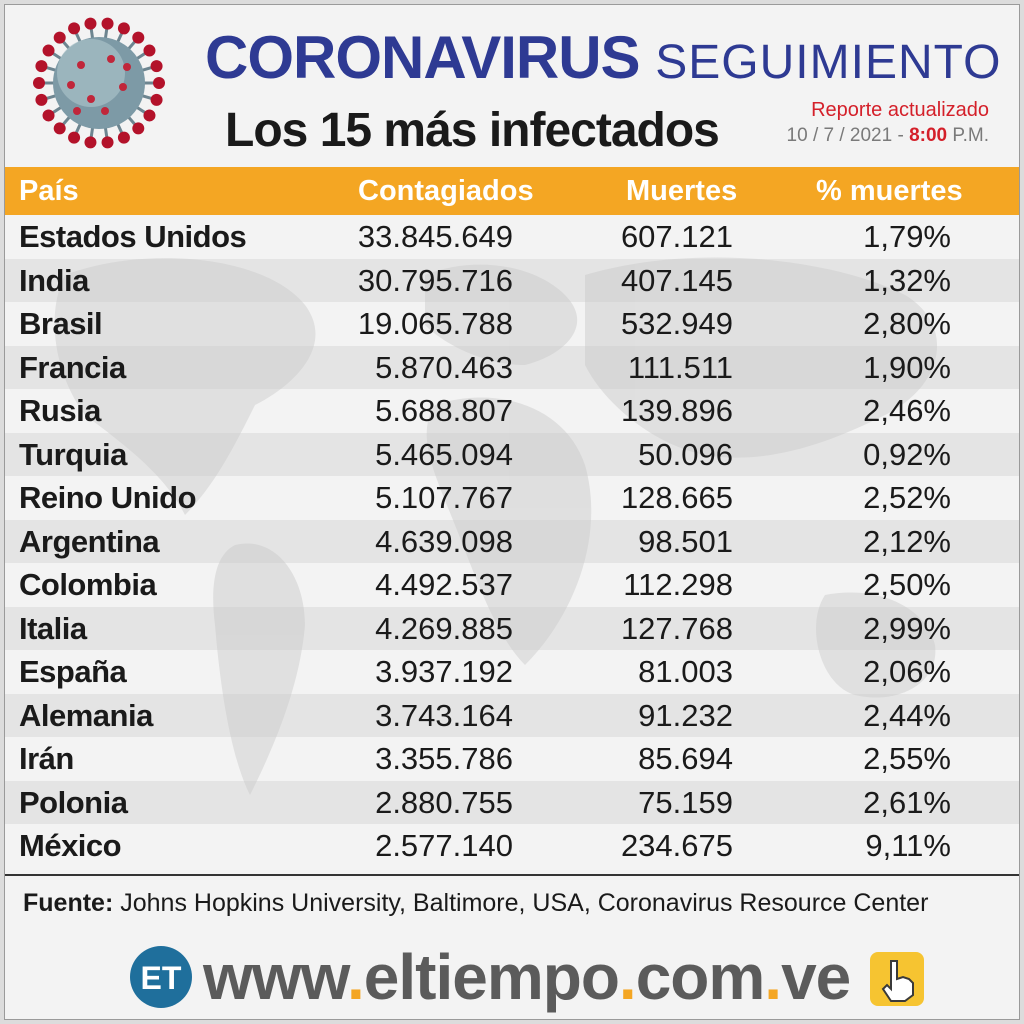  What do you see at coordinates (907, 715) in the screenshot?
I see `cell-death-pct: 2,44%` at bounding box center [907, 715].